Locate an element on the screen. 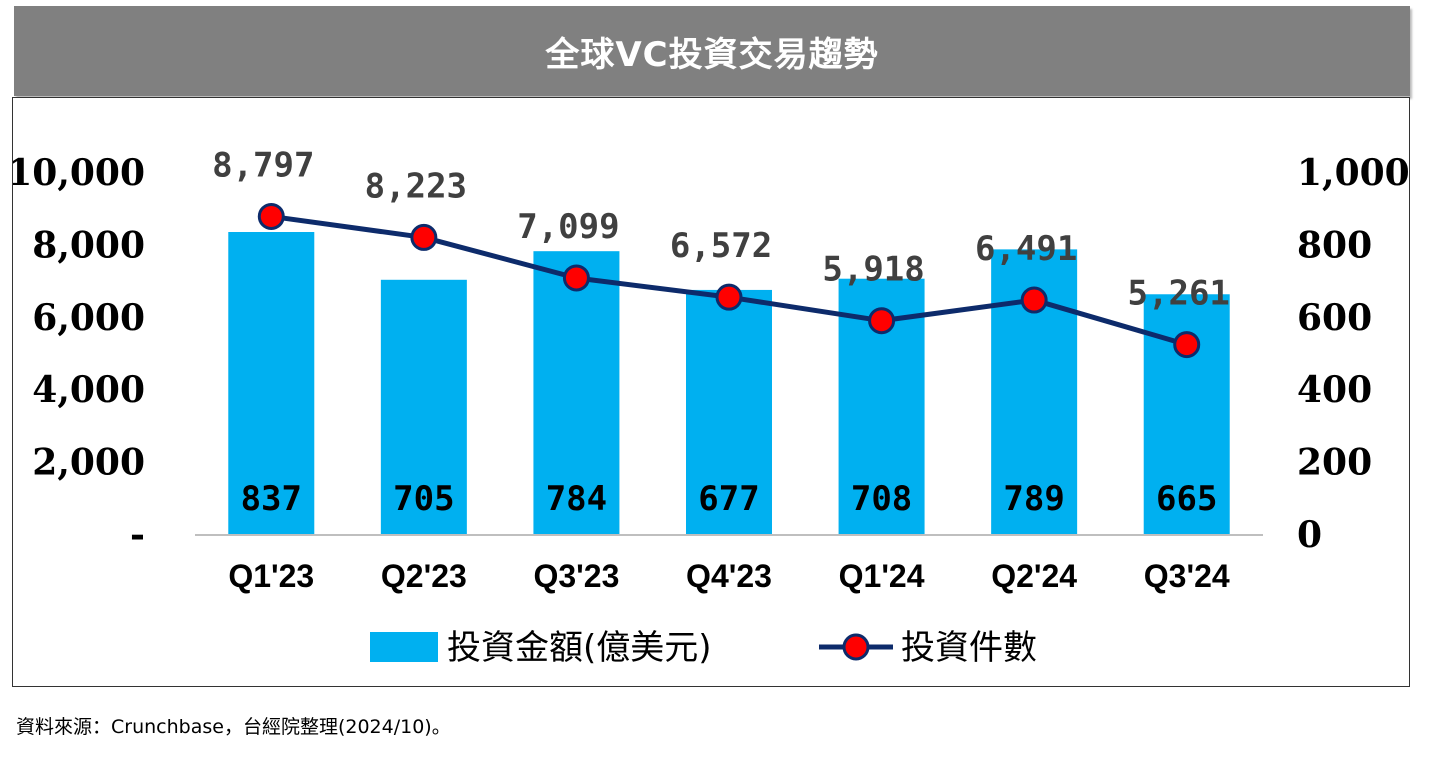  line-value-label: 8,797 is located at coordinates (263, 165).